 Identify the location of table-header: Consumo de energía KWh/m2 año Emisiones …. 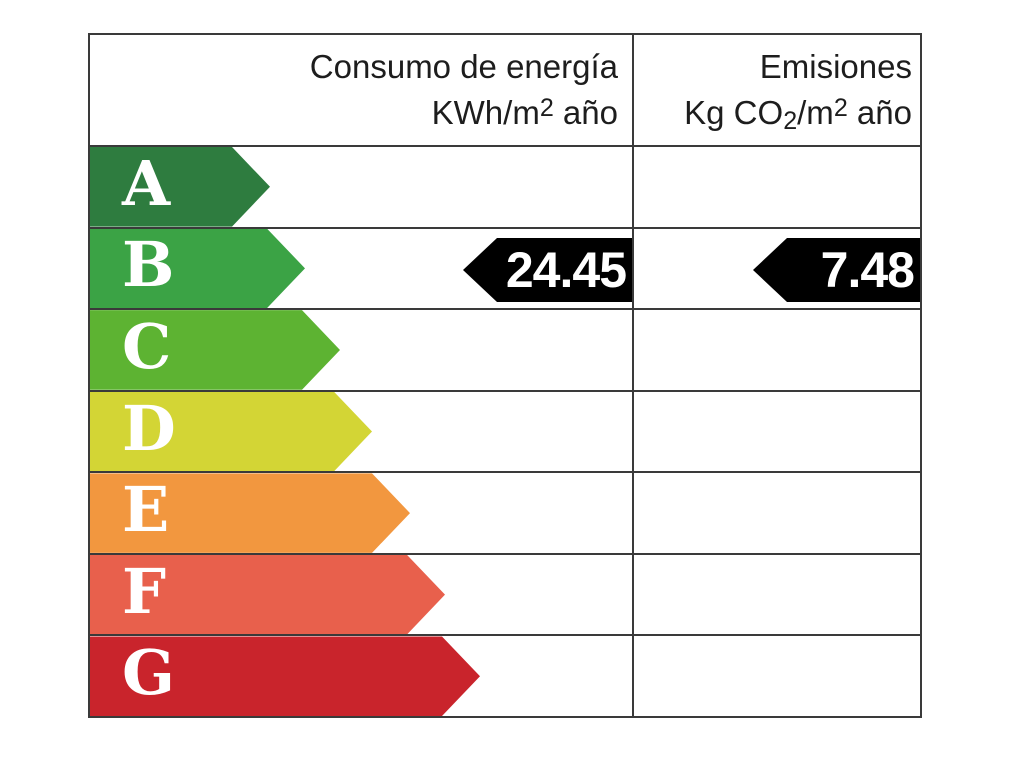
(505, 91).